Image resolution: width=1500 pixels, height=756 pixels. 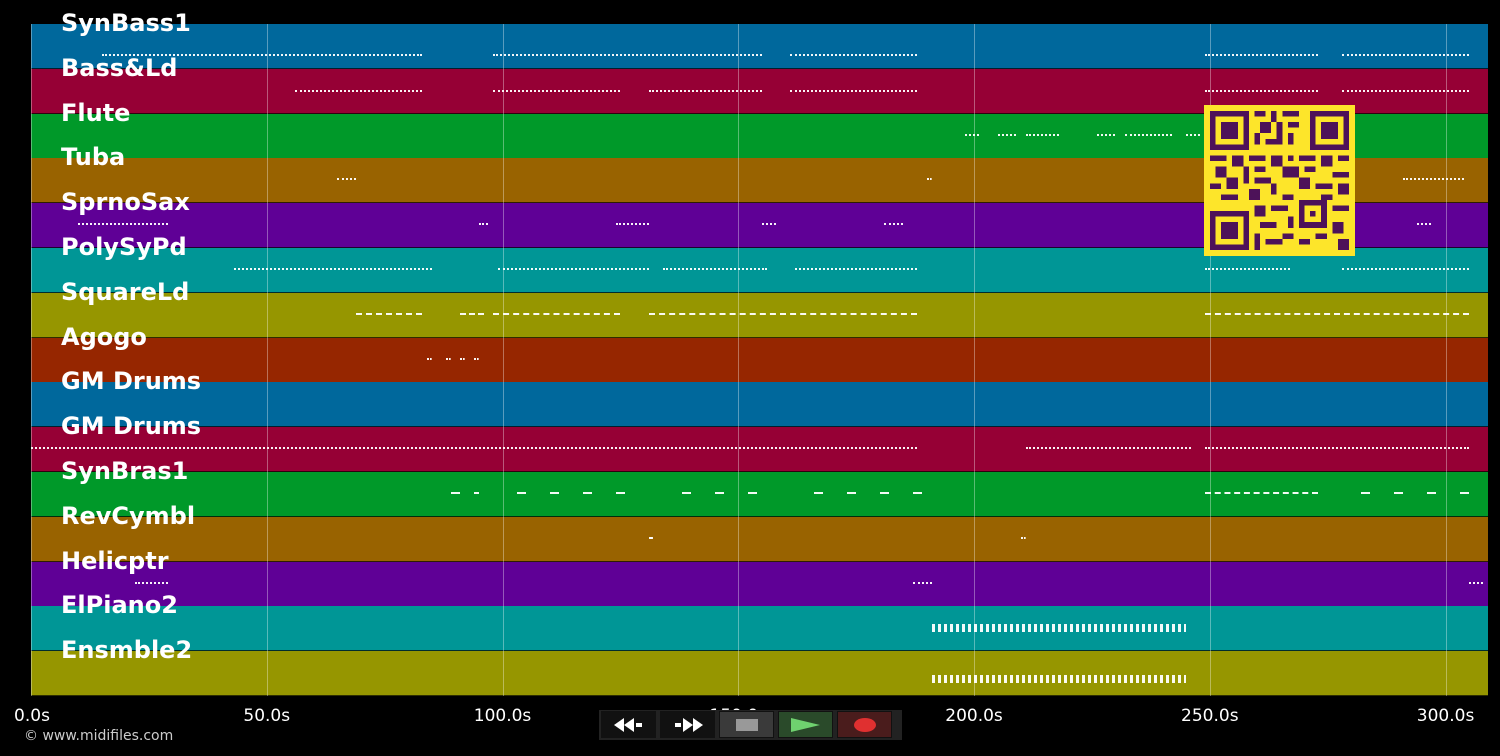 I want to click on fast-forward-button, so click(x=687, y=724).